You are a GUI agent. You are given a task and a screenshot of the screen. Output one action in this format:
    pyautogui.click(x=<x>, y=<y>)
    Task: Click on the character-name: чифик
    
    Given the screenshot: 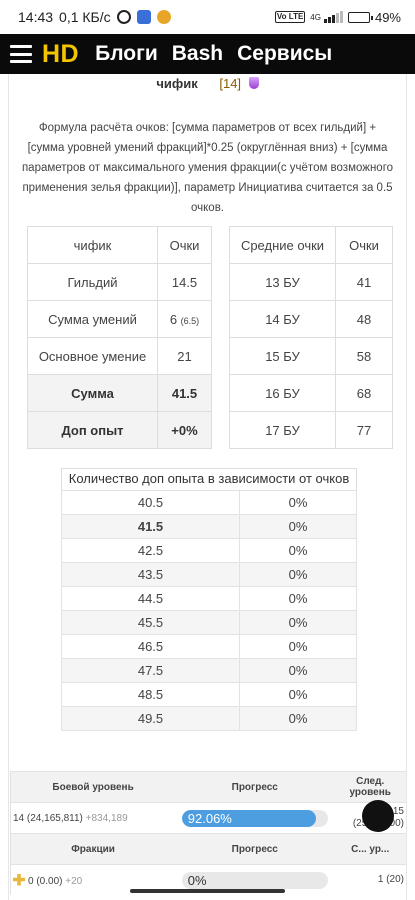 What is the action you would take?
    pyautogui.click(x=177, y=83)
    